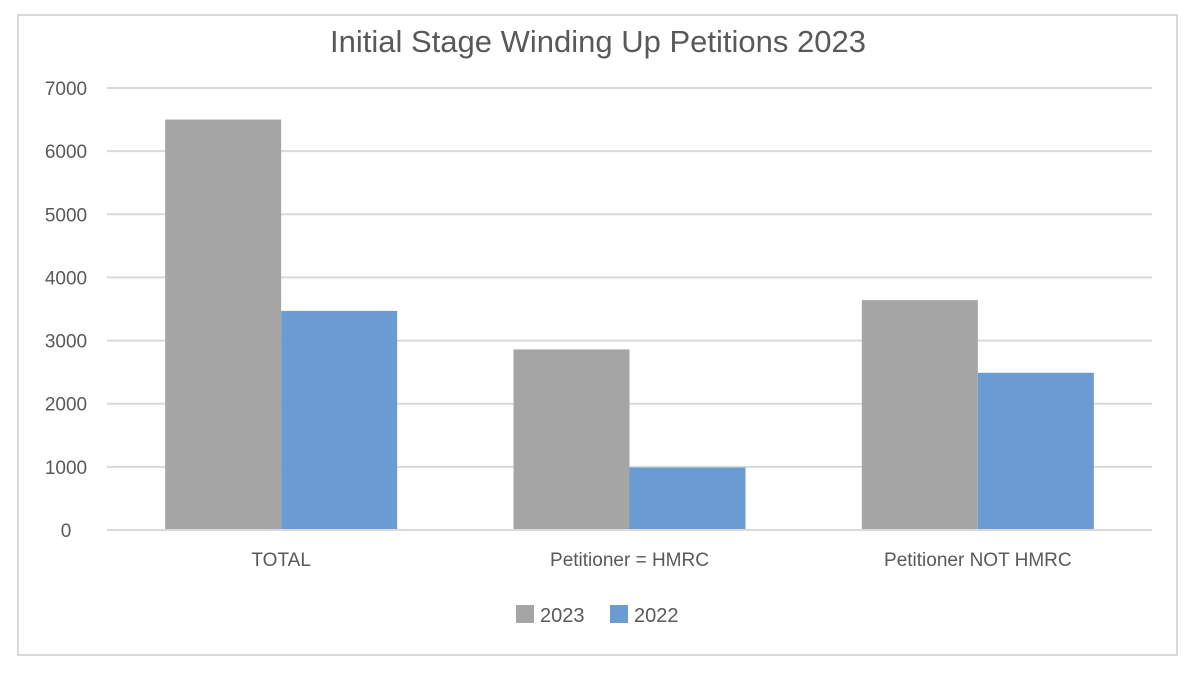 This screenshot has width=1196, height=674. Describe the element at coordinates (66, 531) in the screenshot. I see `y-tick-label: 0` at that location.